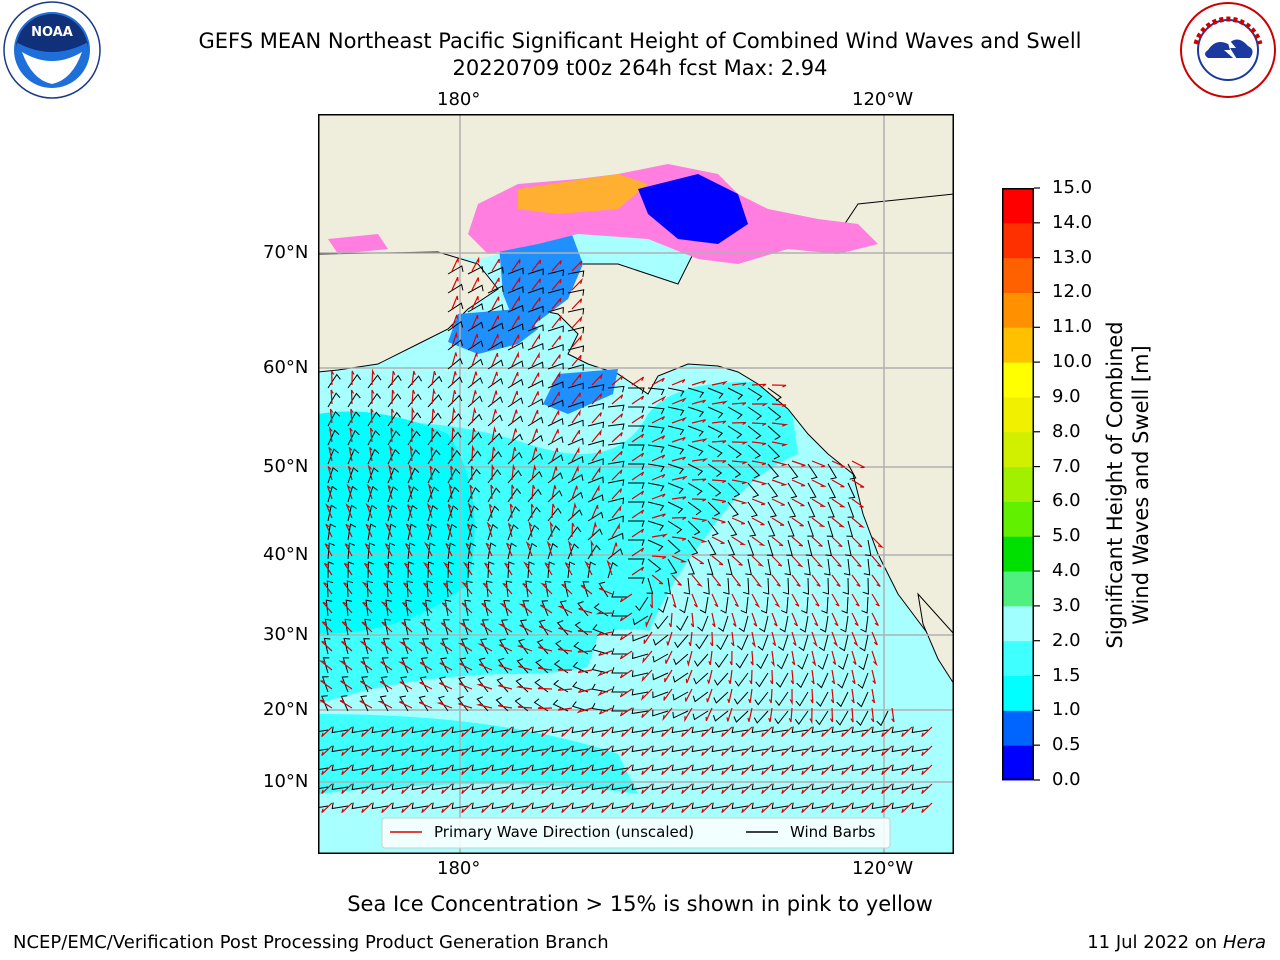 Image resolution: width=1280 pixels, height=960 pixels. What do you see at coordinates (1018, 449) in the screenshot?
I see `colorbar-segment` at bounding box center [1018, 449].